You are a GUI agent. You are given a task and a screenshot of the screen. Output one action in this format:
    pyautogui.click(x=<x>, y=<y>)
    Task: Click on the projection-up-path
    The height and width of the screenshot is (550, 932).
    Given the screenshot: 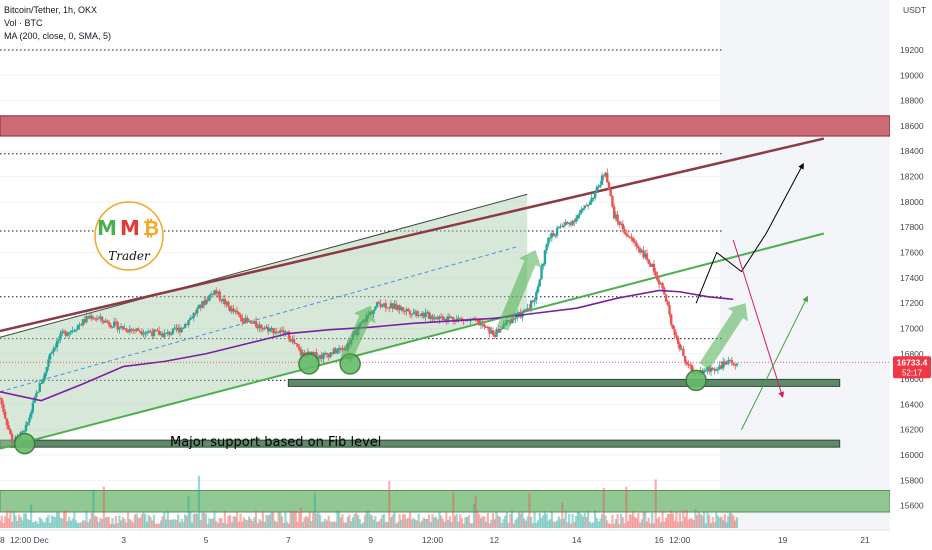 What is the action you would take?
    pyautogui.click(x=749, y=233)
    